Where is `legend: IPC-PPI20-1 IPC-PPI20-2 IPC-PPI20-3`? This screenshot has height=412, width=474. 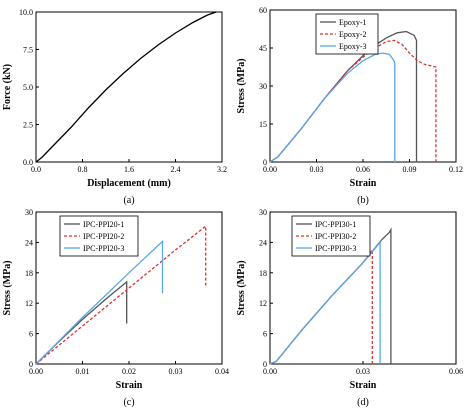
legend: IPC-PPI20-1 IPC-PPI20-2 IPC-PPI20-3 is located at coordinates (99, 236).